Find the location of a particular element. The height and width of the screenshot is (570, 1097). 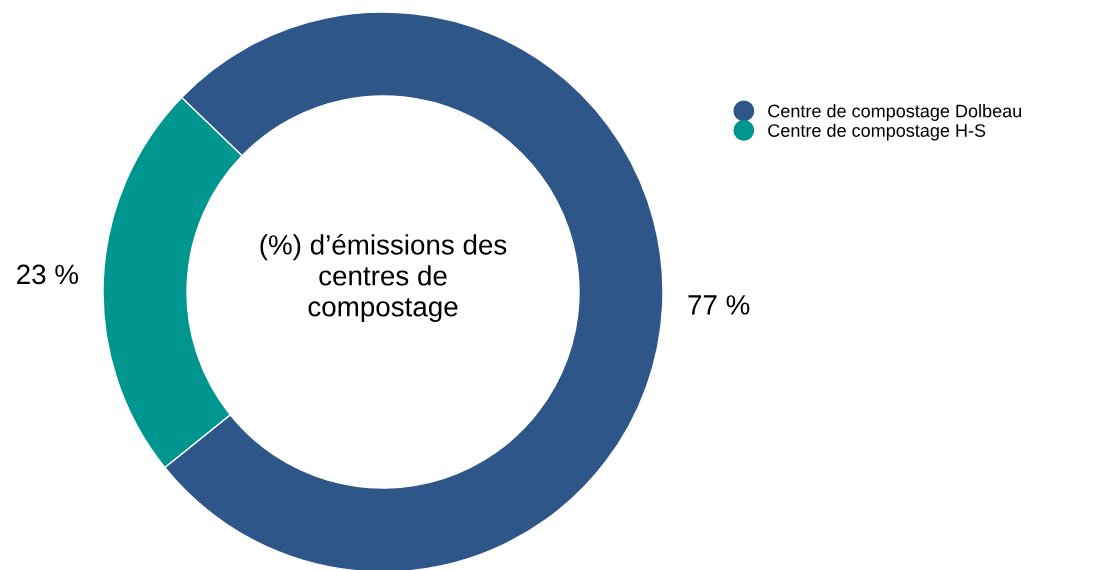

data-label: 23 % is located at coordinates (48, 274).